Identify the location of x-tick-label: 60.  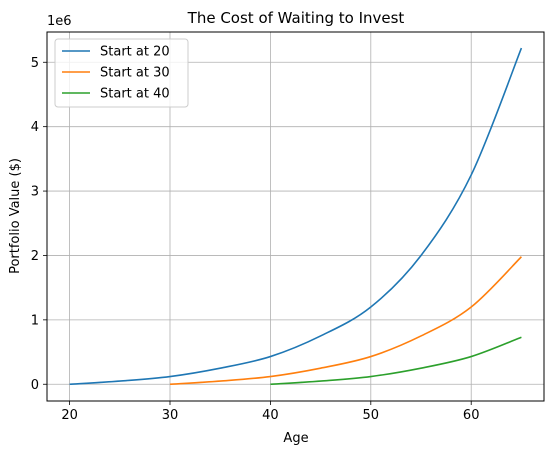
(471, 415).